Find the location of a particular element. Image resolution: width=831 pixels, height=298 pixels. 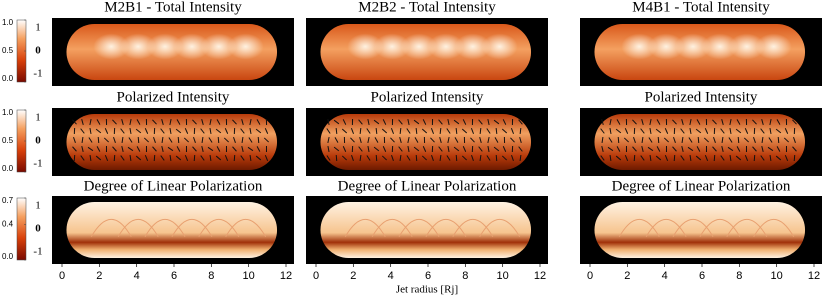

colorbar-tick-label: 0.7 is located at coordinates (8, 200).